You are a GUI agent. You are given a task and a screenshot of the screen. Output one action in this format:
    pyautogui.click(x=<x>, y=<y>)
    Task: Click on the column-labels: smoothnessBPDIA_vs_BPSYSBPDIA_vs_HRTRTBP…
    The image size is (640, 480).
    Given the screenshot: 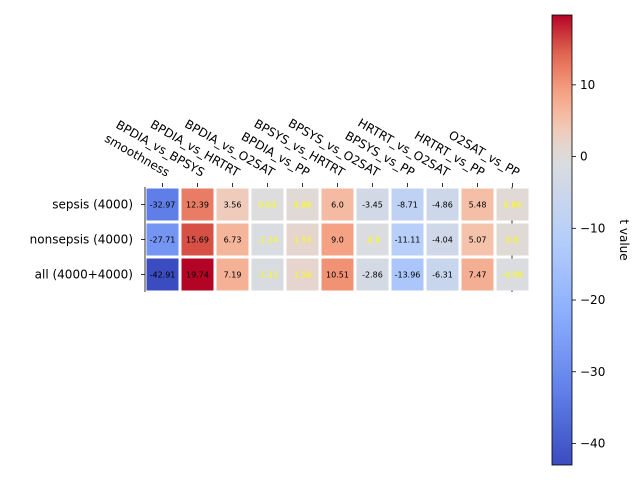 What is the action you would take?
    pyautogui.click(x=312, y=151)
    